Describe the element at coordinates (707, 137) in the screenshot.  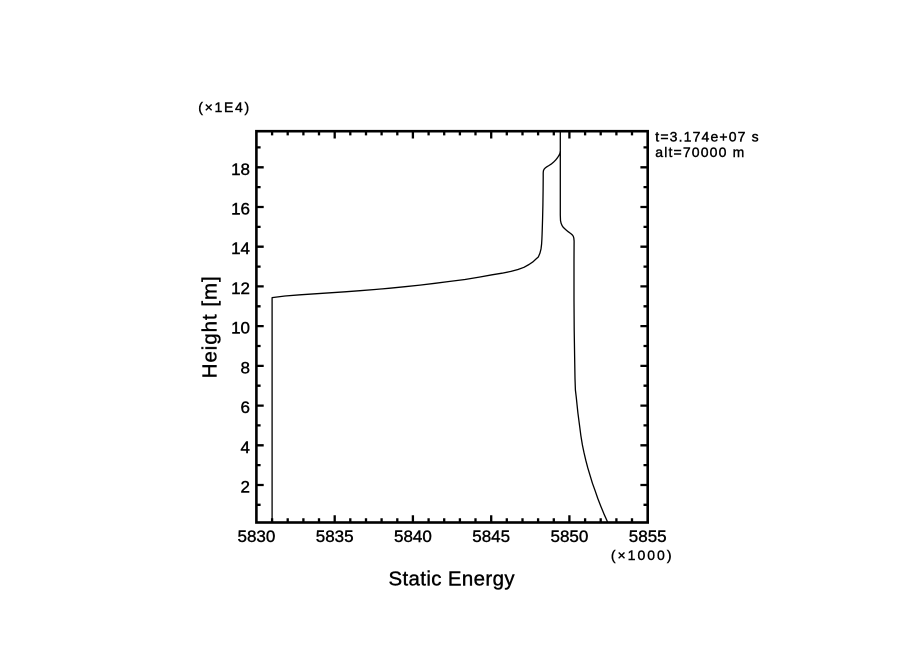
I see `svg-text: t=3.174e+07 s` at that location.